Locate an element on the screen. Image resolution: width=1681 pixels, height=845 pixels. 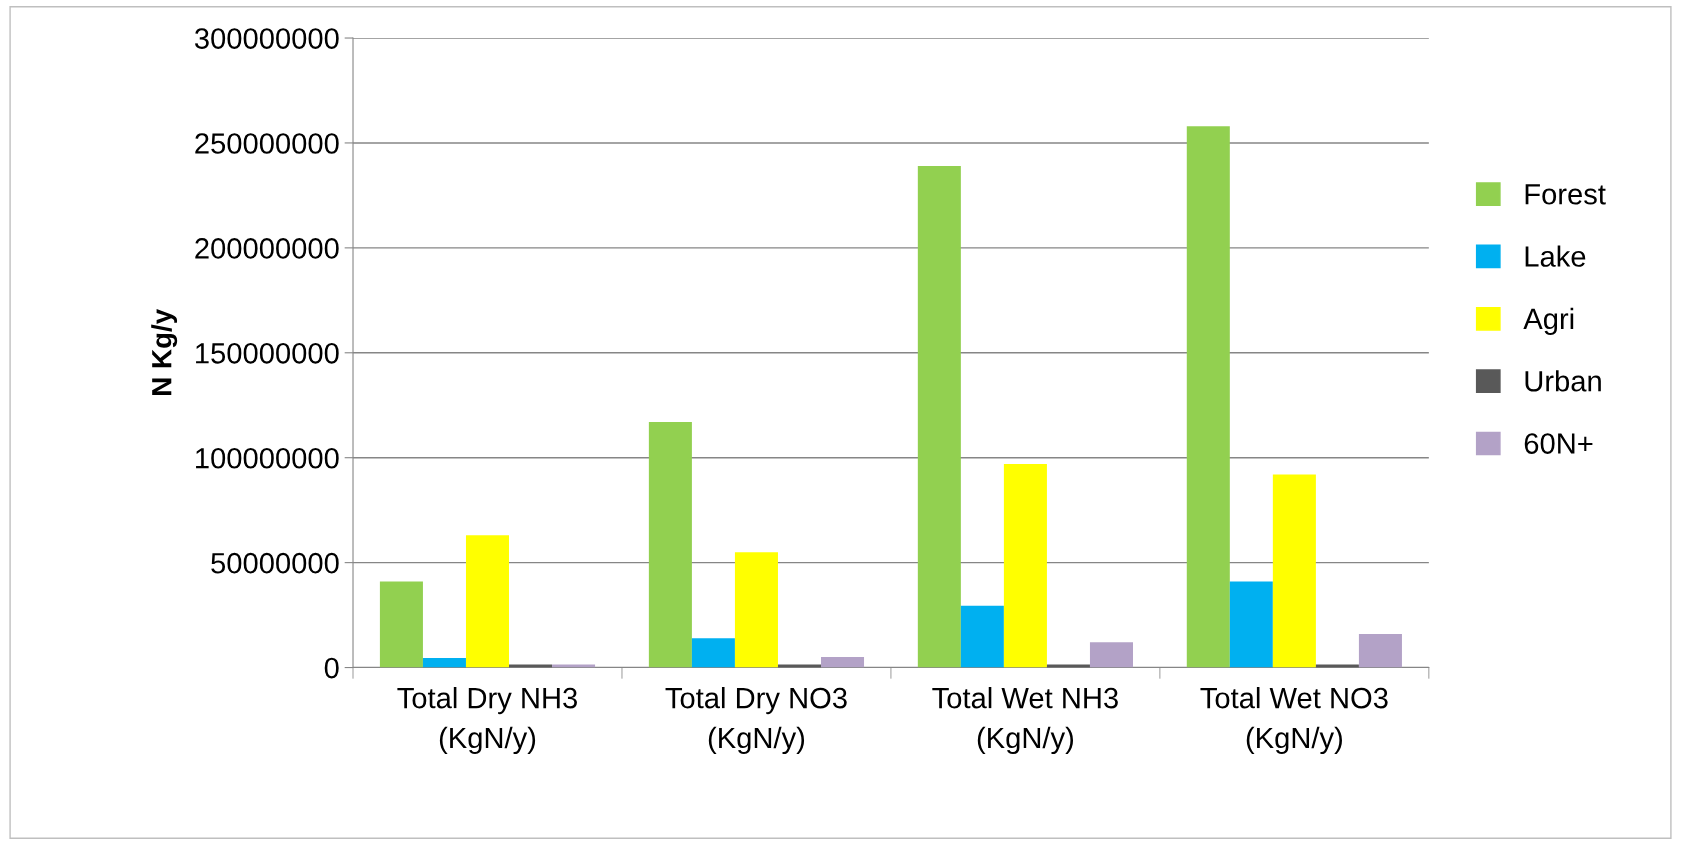
x-tick-label: Total Dry NH3 (KgN/y) is located at coordinates (487, 720).